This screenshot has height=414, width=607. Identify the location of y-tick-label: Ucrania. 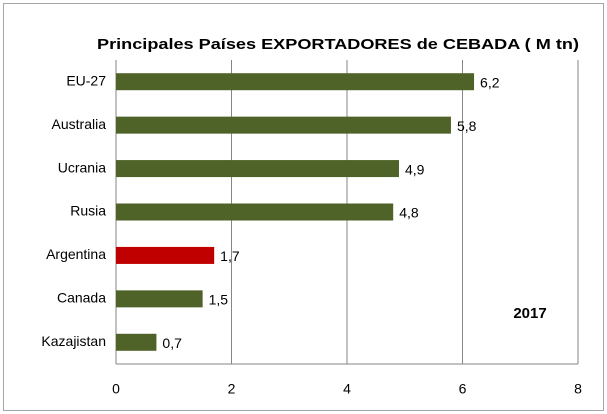
(82, 167).